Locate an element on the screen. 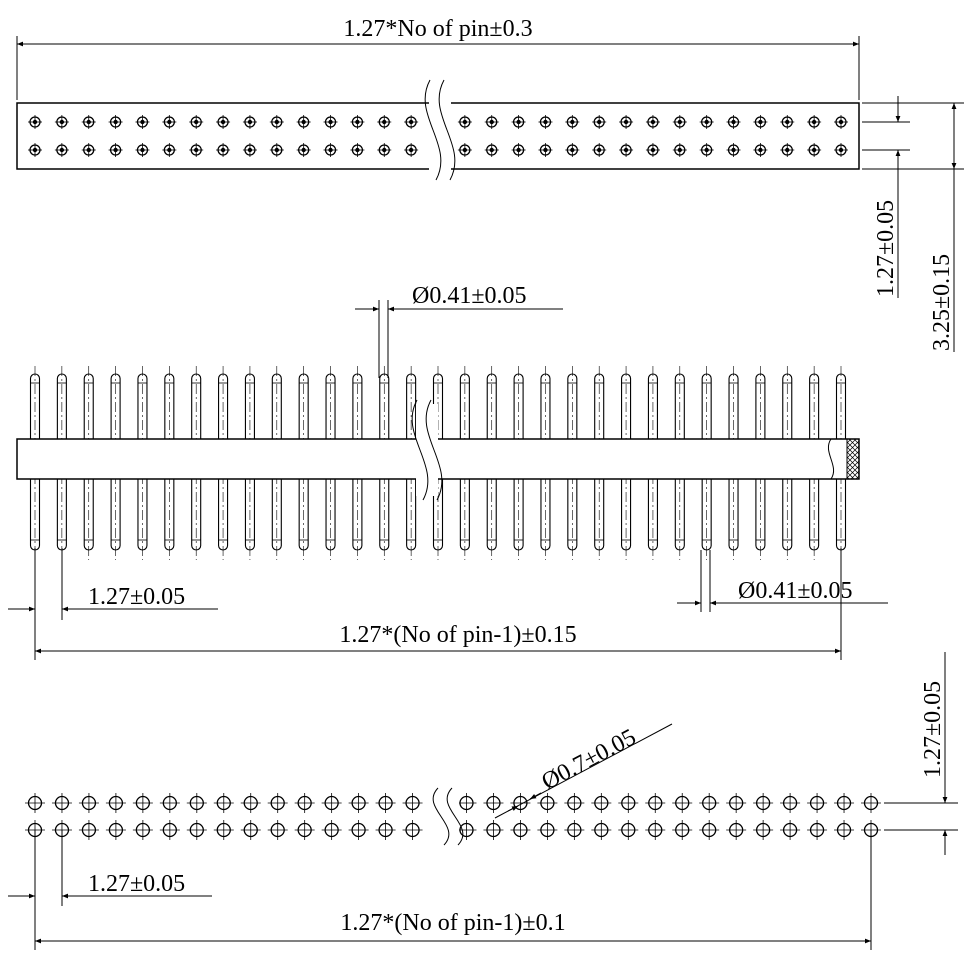  side-break-curve-right is located at coordinates (434, 450).